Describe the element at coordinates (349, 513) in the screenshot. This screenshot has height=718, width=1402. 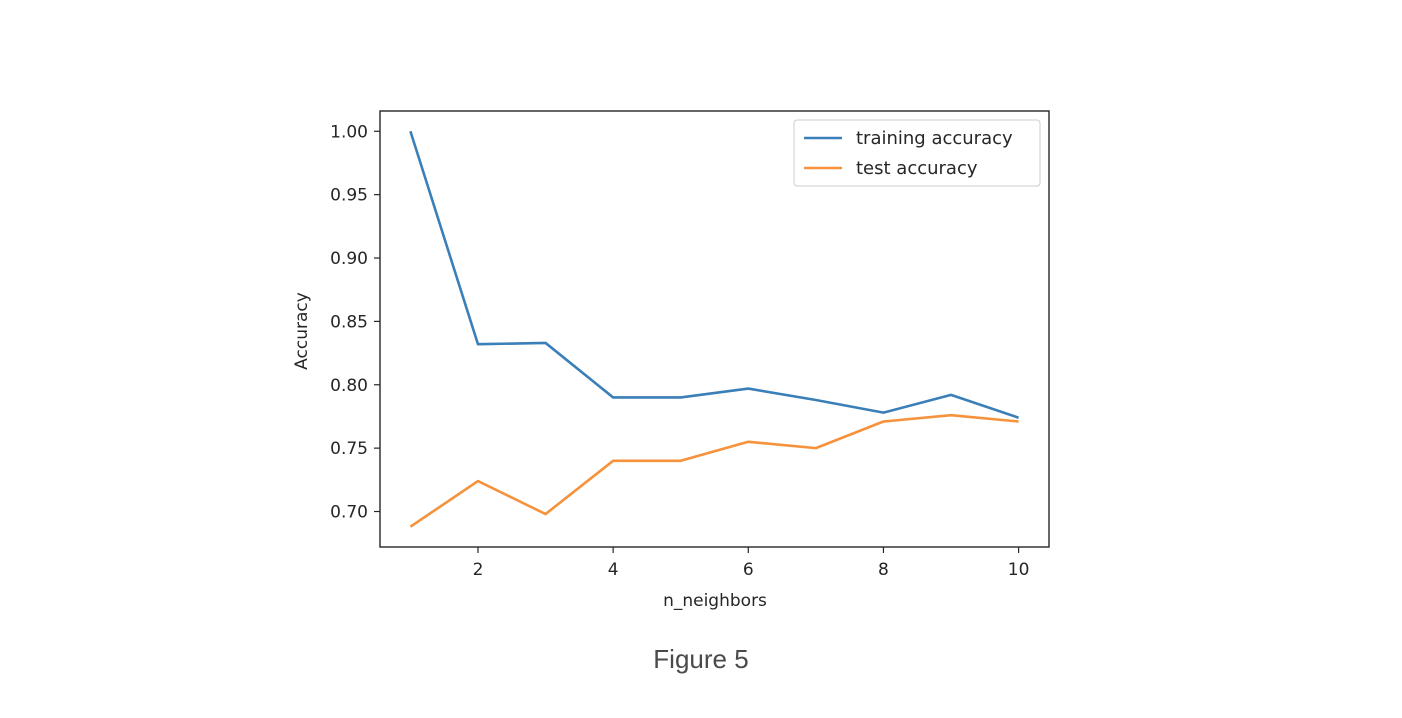
I see `y-tick-label: 0.70` at that location.